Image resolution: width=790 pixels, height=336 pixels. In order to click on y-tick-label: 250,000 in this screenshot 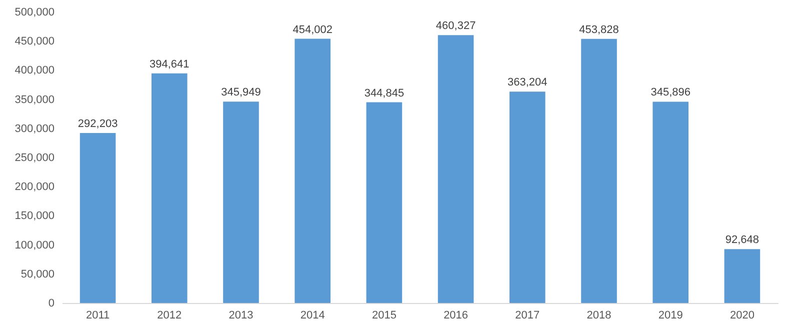, I will do `click(34, 158)`.